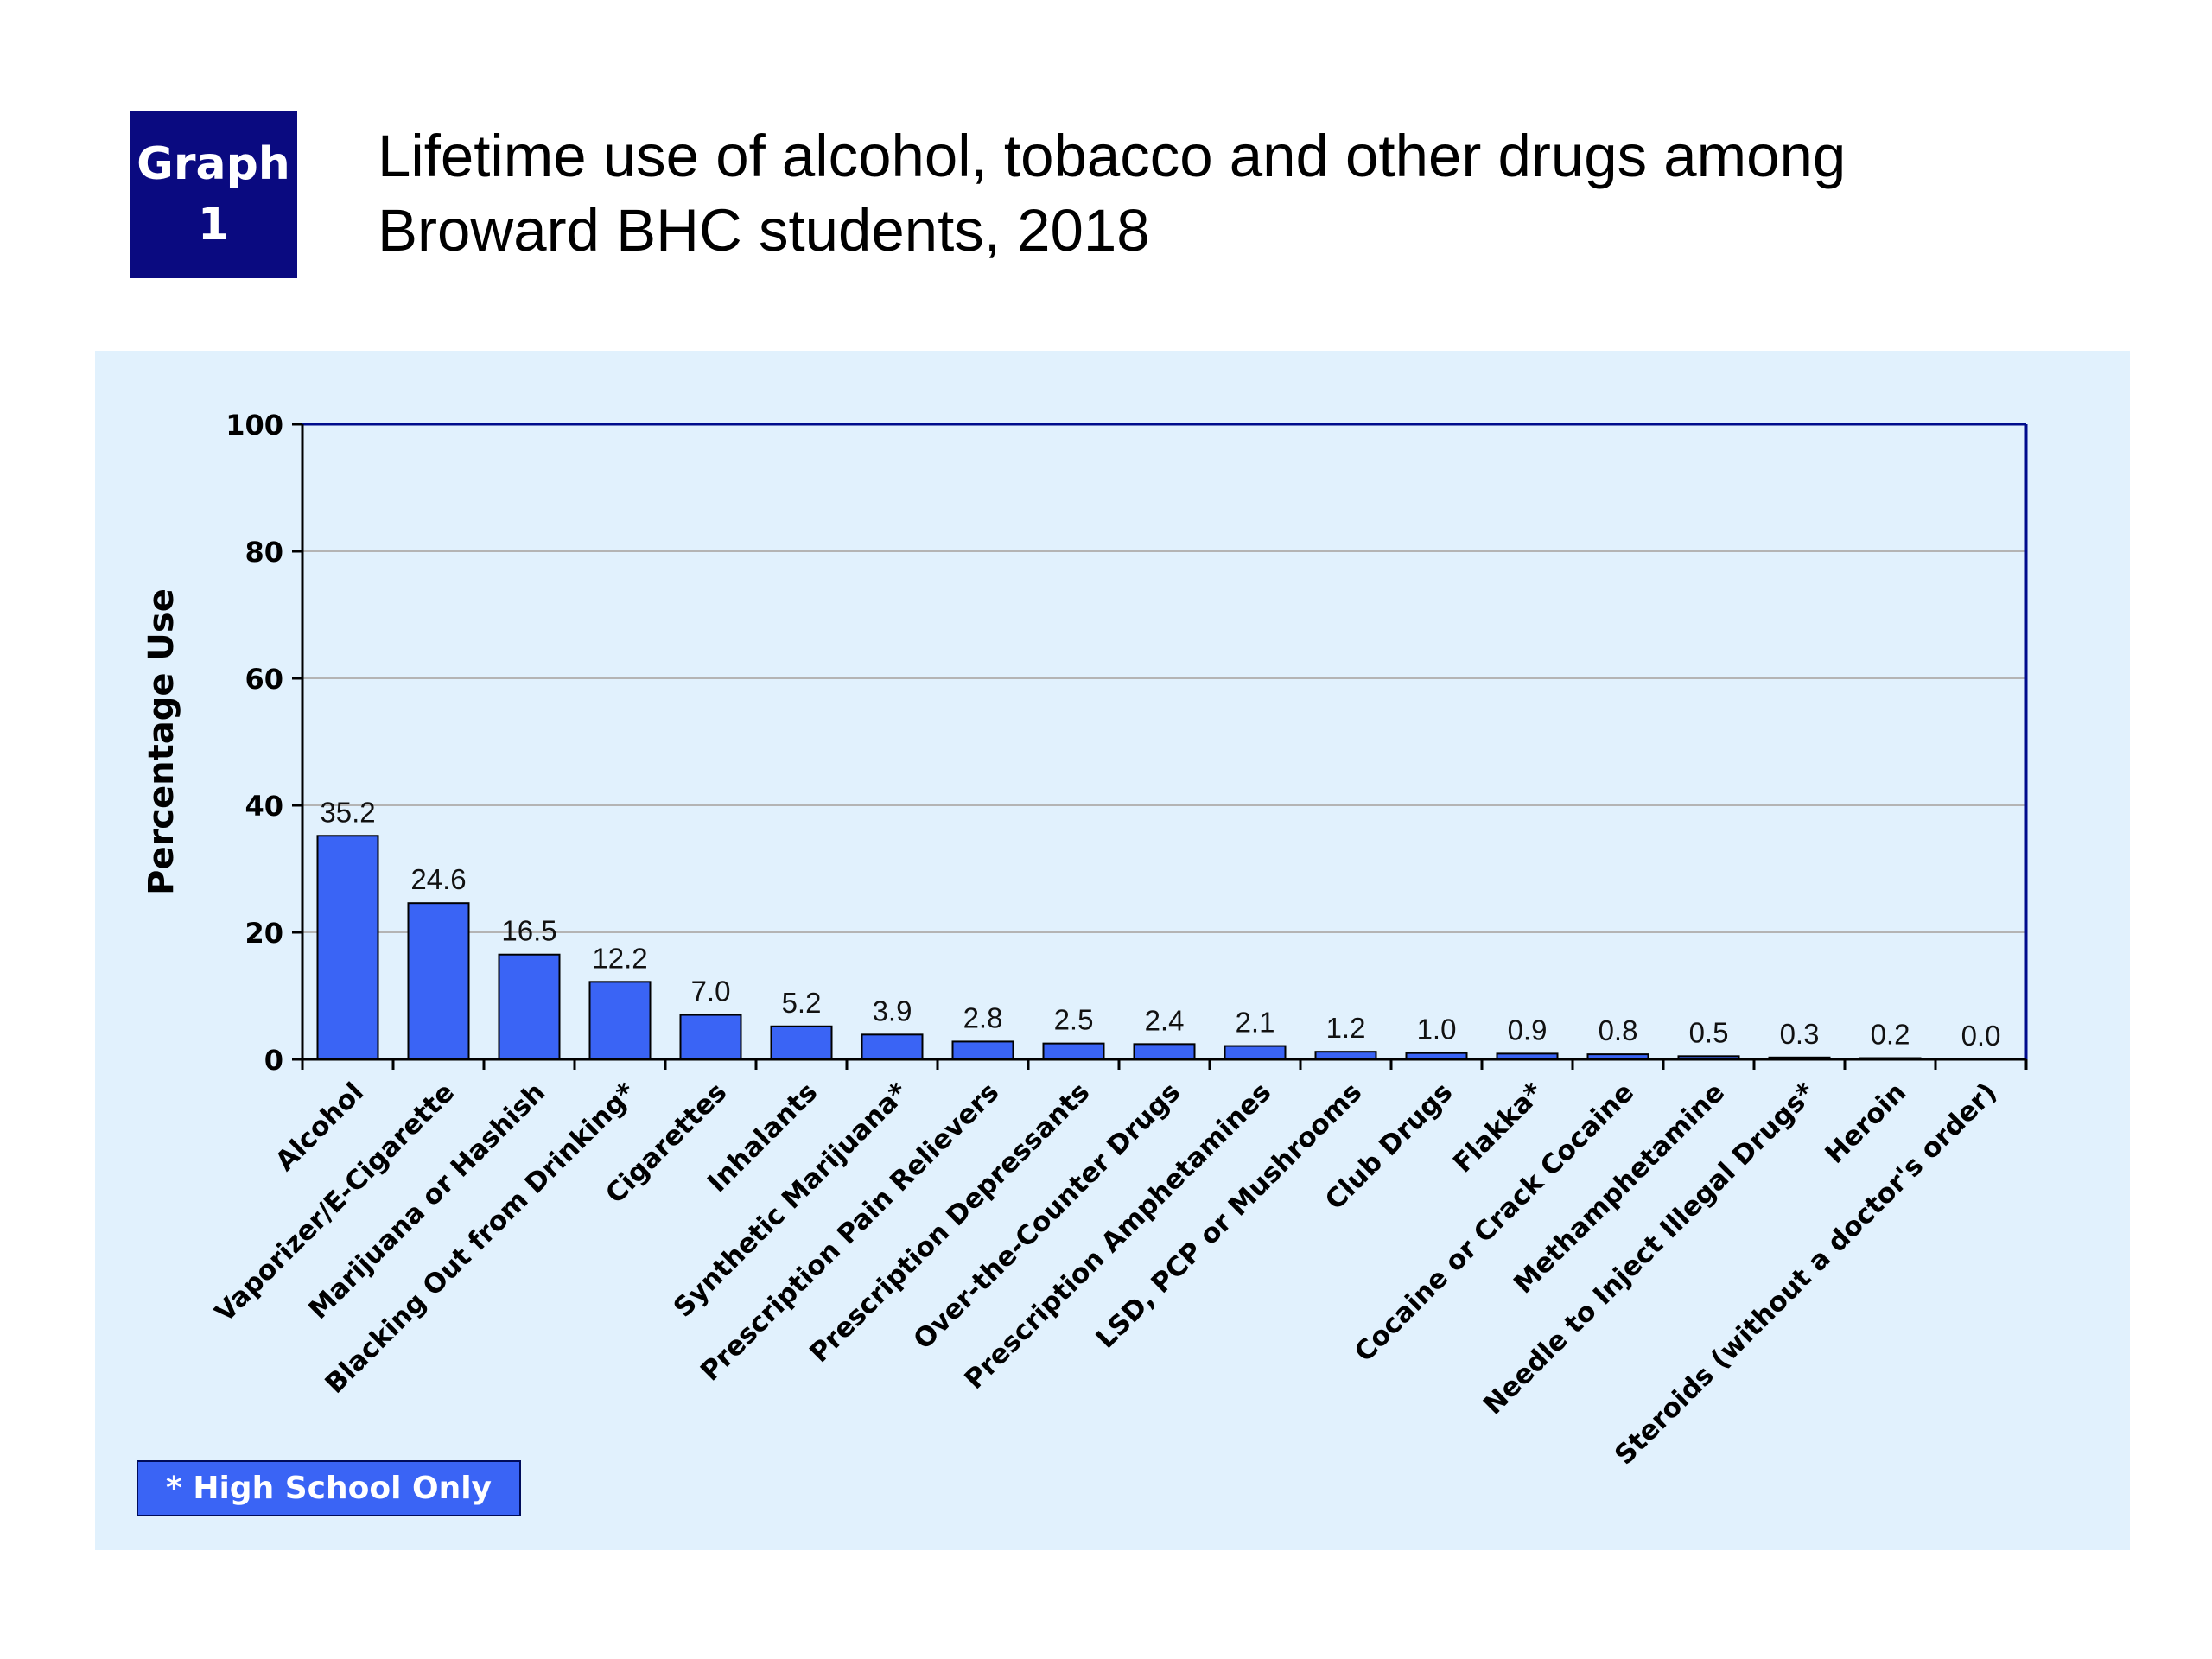  What do you see at coordinates (213, 225) in the screenshot?
I see `graph-badge-number: 1` at bounding box center [213, 225].